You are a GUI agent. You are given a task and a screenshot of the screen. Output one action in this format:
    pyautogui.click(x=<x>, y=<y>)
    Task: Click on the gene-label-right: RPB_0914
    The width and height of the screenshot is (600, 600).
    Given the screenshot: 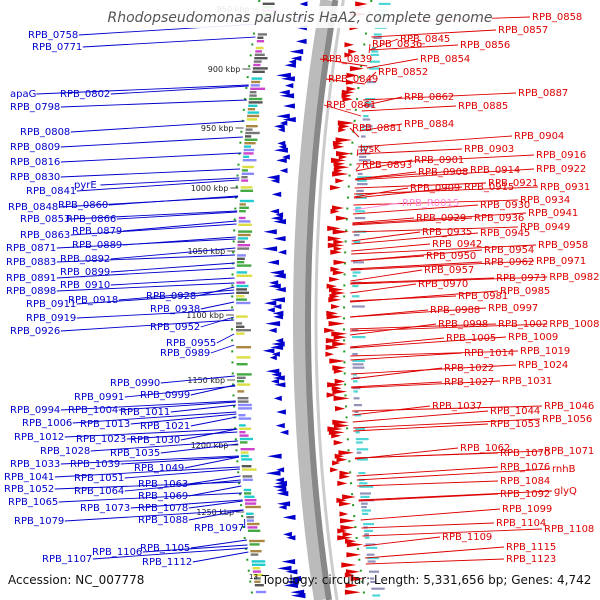 What is the action you would take?
    pyautogui.click(x=495, y=170)
    